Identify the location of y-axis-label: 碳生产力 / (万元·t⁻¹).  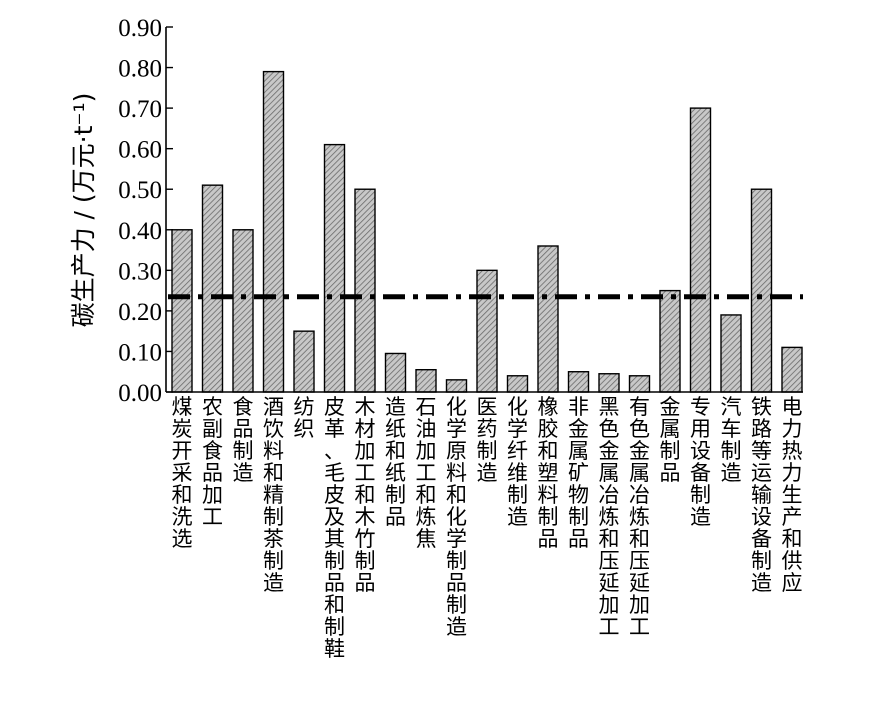
(83, 210).